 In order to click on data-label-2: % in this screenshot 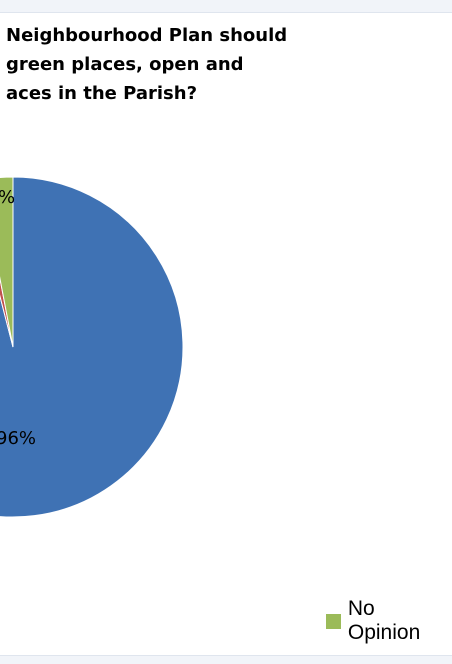, I will do `click(7, 197)`.